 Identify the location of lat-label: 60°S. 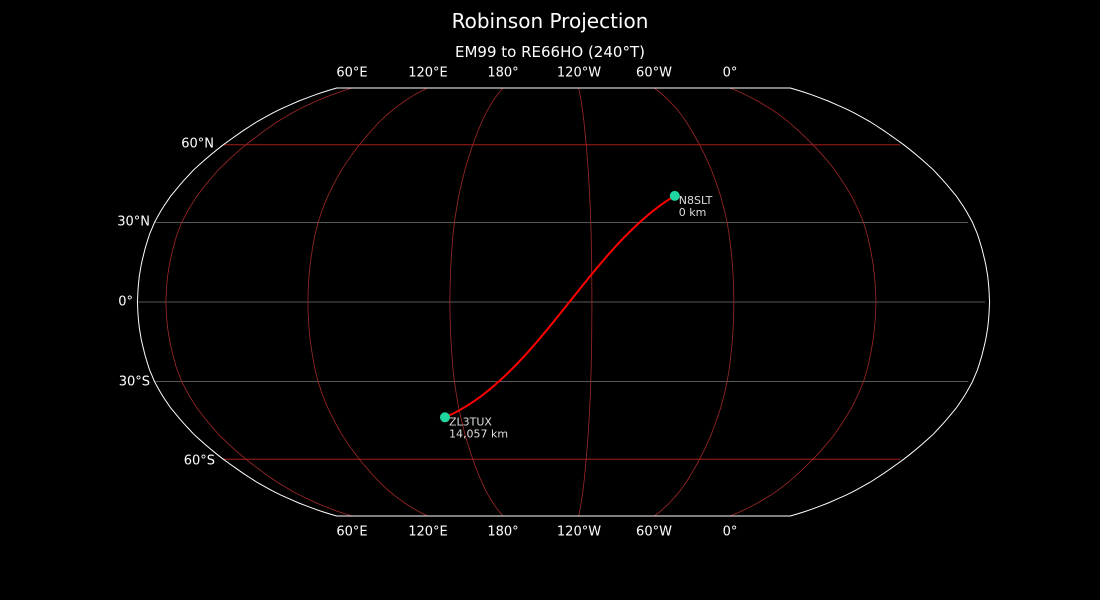
(199, 461).